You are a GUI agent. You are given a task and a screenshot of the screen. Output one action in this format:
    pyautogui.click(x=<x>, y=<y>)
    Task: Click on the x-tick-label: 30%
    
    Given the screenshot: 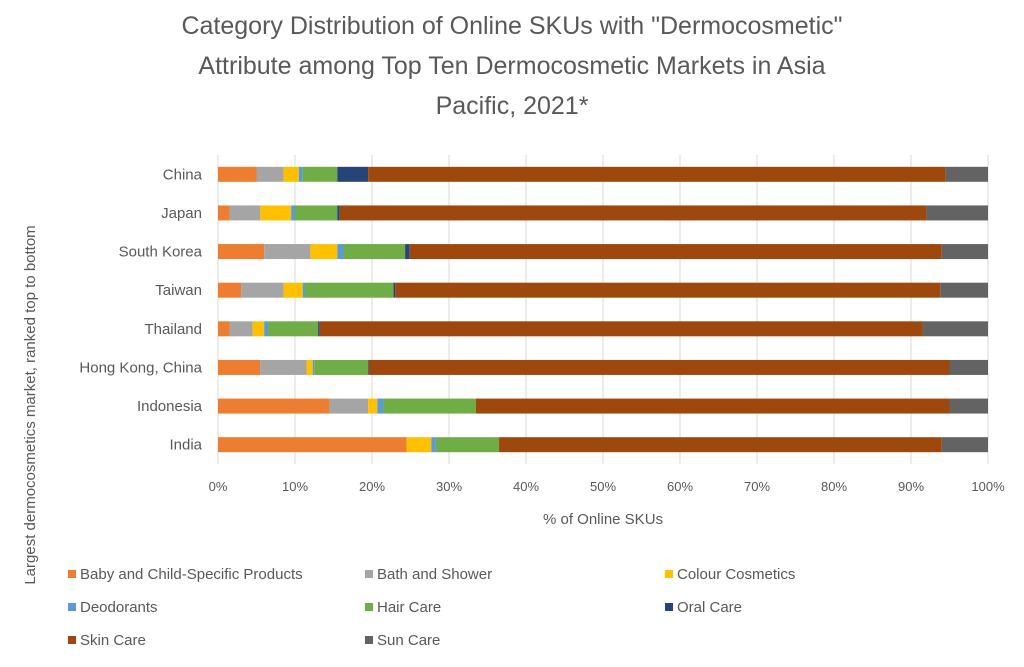 What is the action you would take?
    pyautogui.click(x=449, y=486)
    